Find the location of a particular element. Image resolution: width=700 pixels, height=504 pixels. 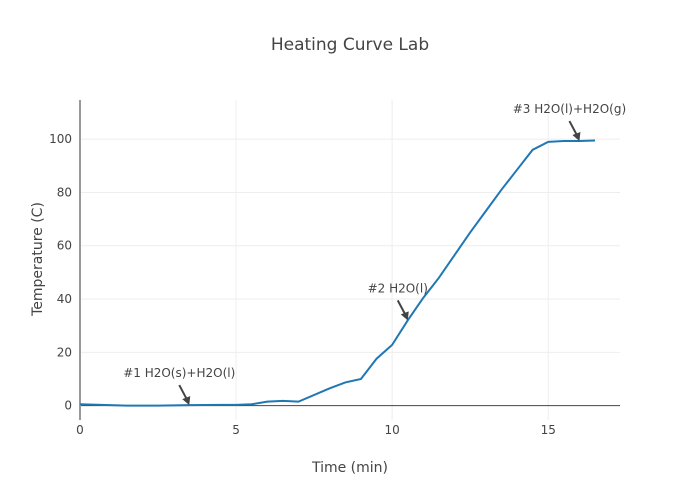

annotation-label: #2 H2O(l) is located at coordinates (398, 288).